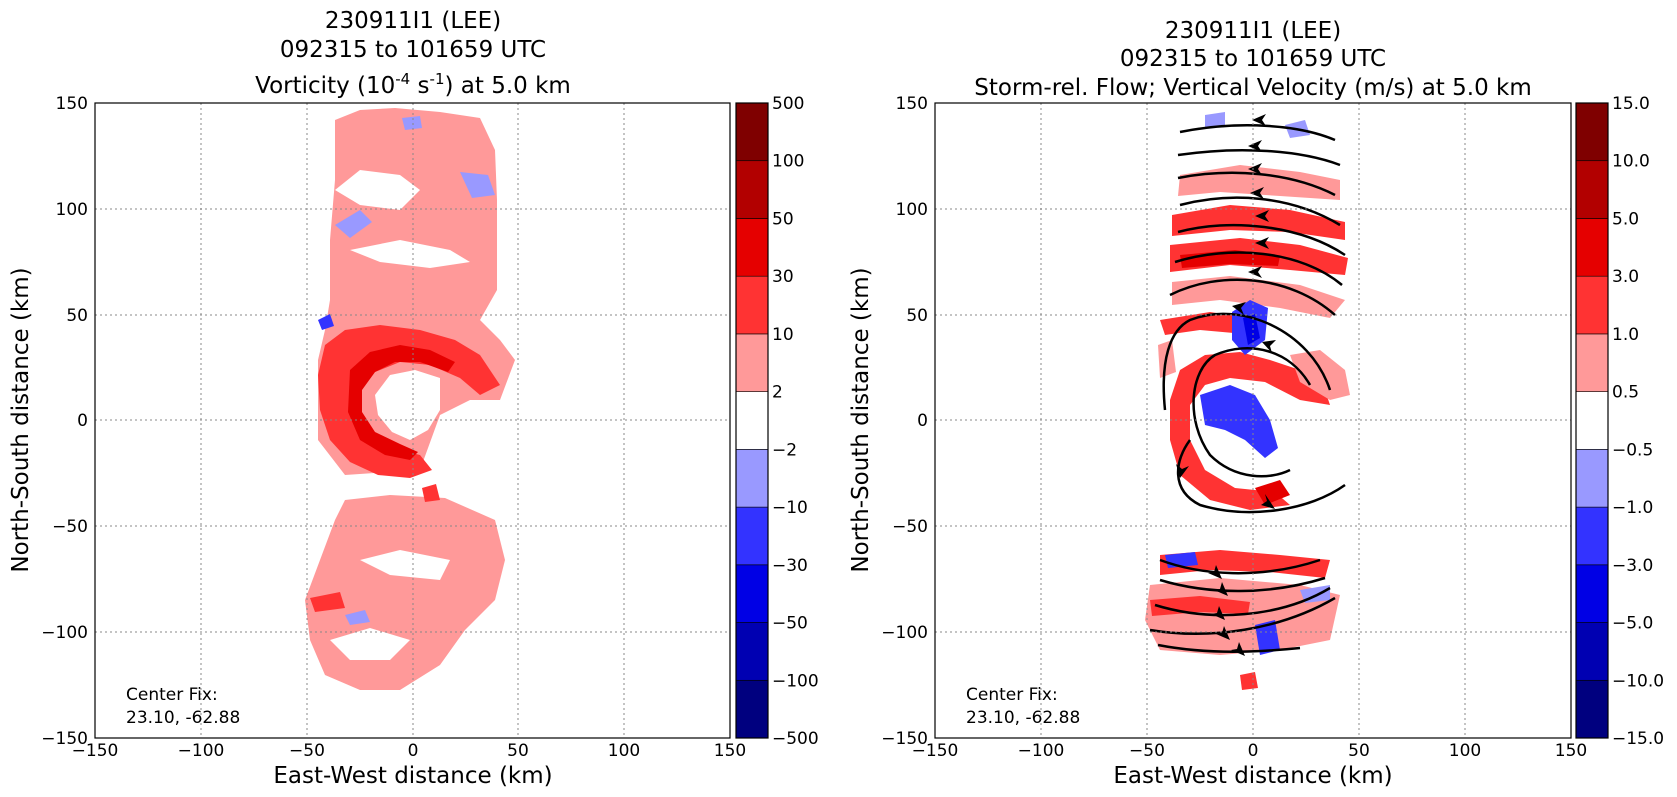 This screenshot has height=797, width=1677. What do you see at coordinates (508, 86) in the screenshot?
I see `left-title-3-post: ) at 5.0 km` at bounding box center [508, 86].